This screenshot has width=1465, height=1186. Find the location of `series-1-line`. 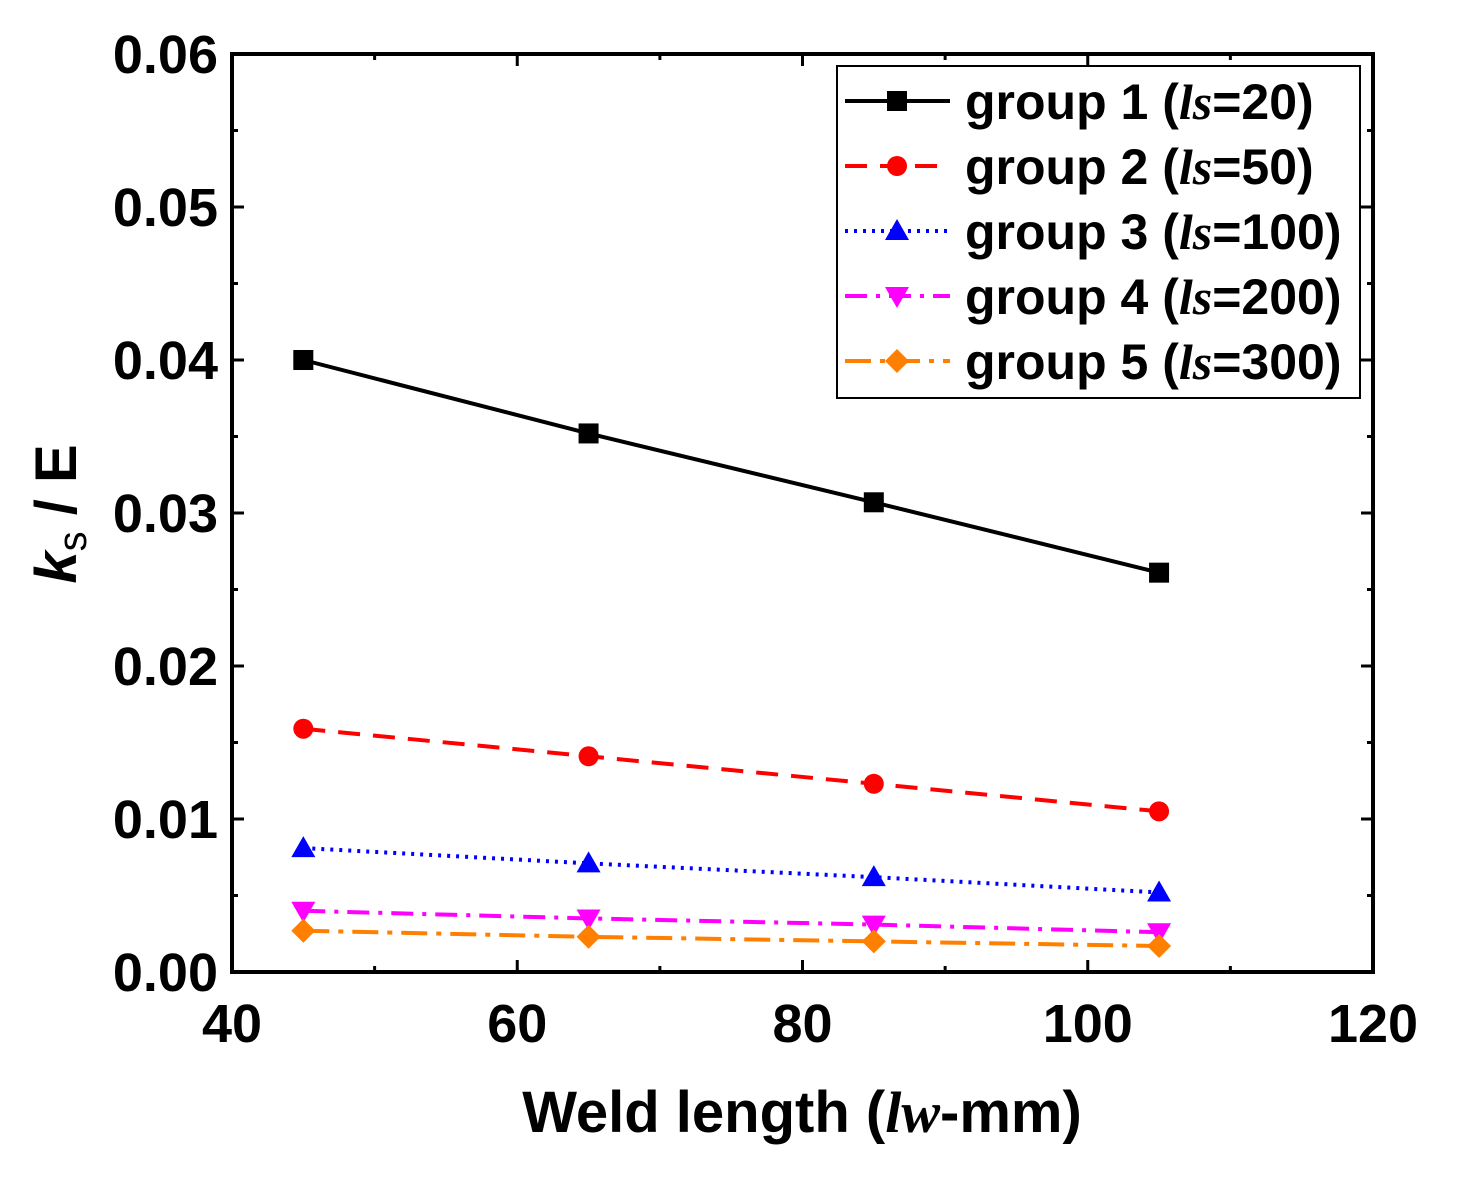

series-1-line is located at coordinates (731, 466).